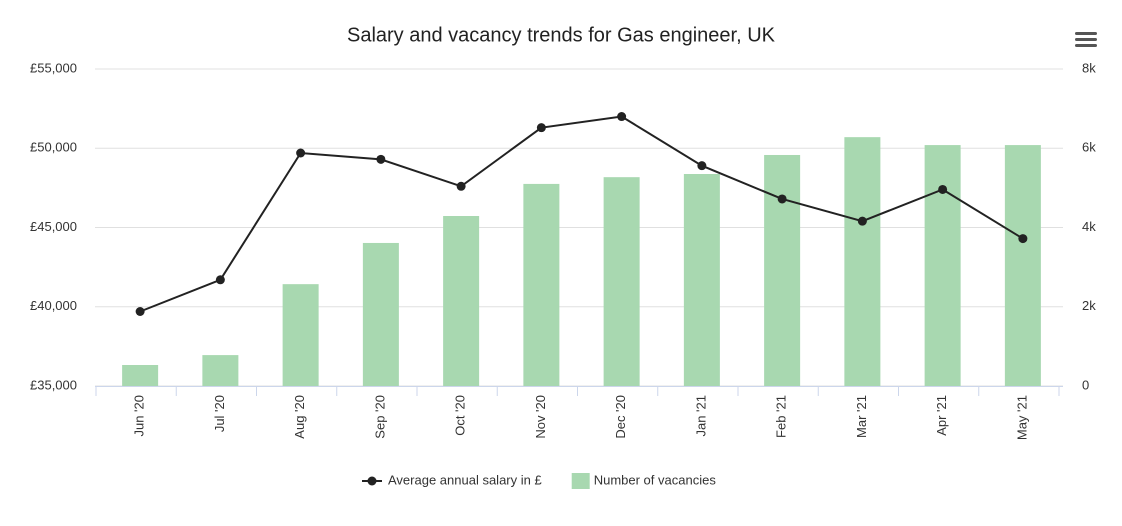  What do you see at coordinates (379, 417) in the screenshot?
I see `x-tick-label: Sep '20` at bounding box center [379, 417].